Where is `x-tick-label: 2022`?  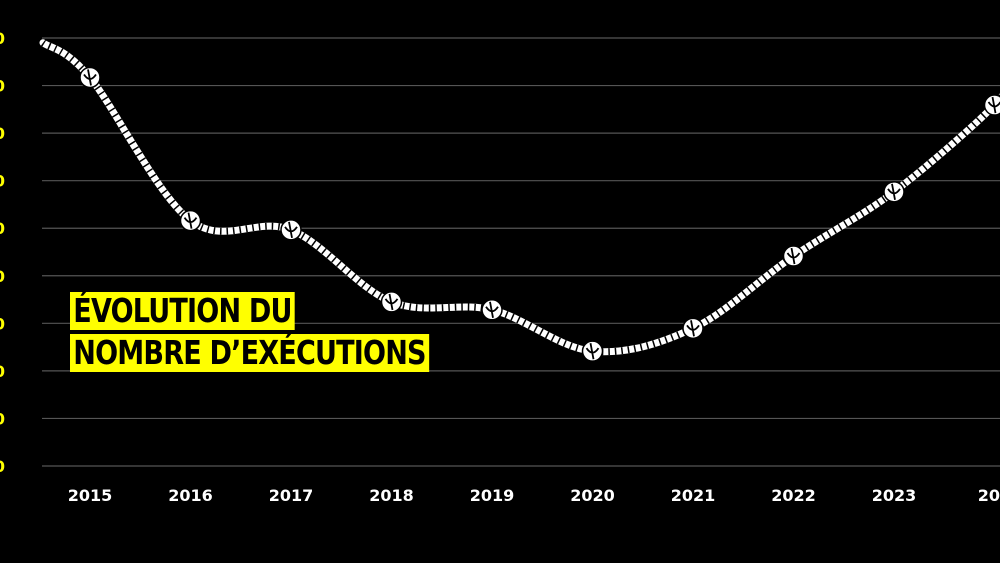 x-tick-label: 2022 is located at coordinates (793, 495).